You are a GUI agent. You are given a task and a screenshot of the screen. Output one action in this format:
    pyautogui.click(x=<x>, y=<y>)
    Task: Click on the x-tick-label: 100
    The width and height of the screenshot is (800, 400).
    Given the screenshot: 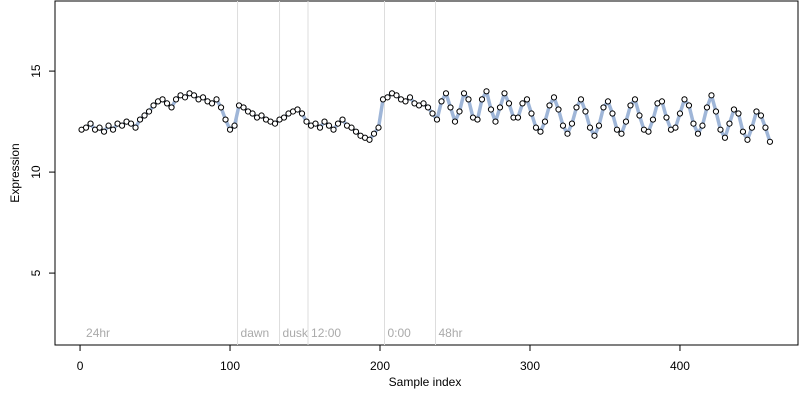 What is the action you would take?
    pyautogui.click(x=230, y=366)
    